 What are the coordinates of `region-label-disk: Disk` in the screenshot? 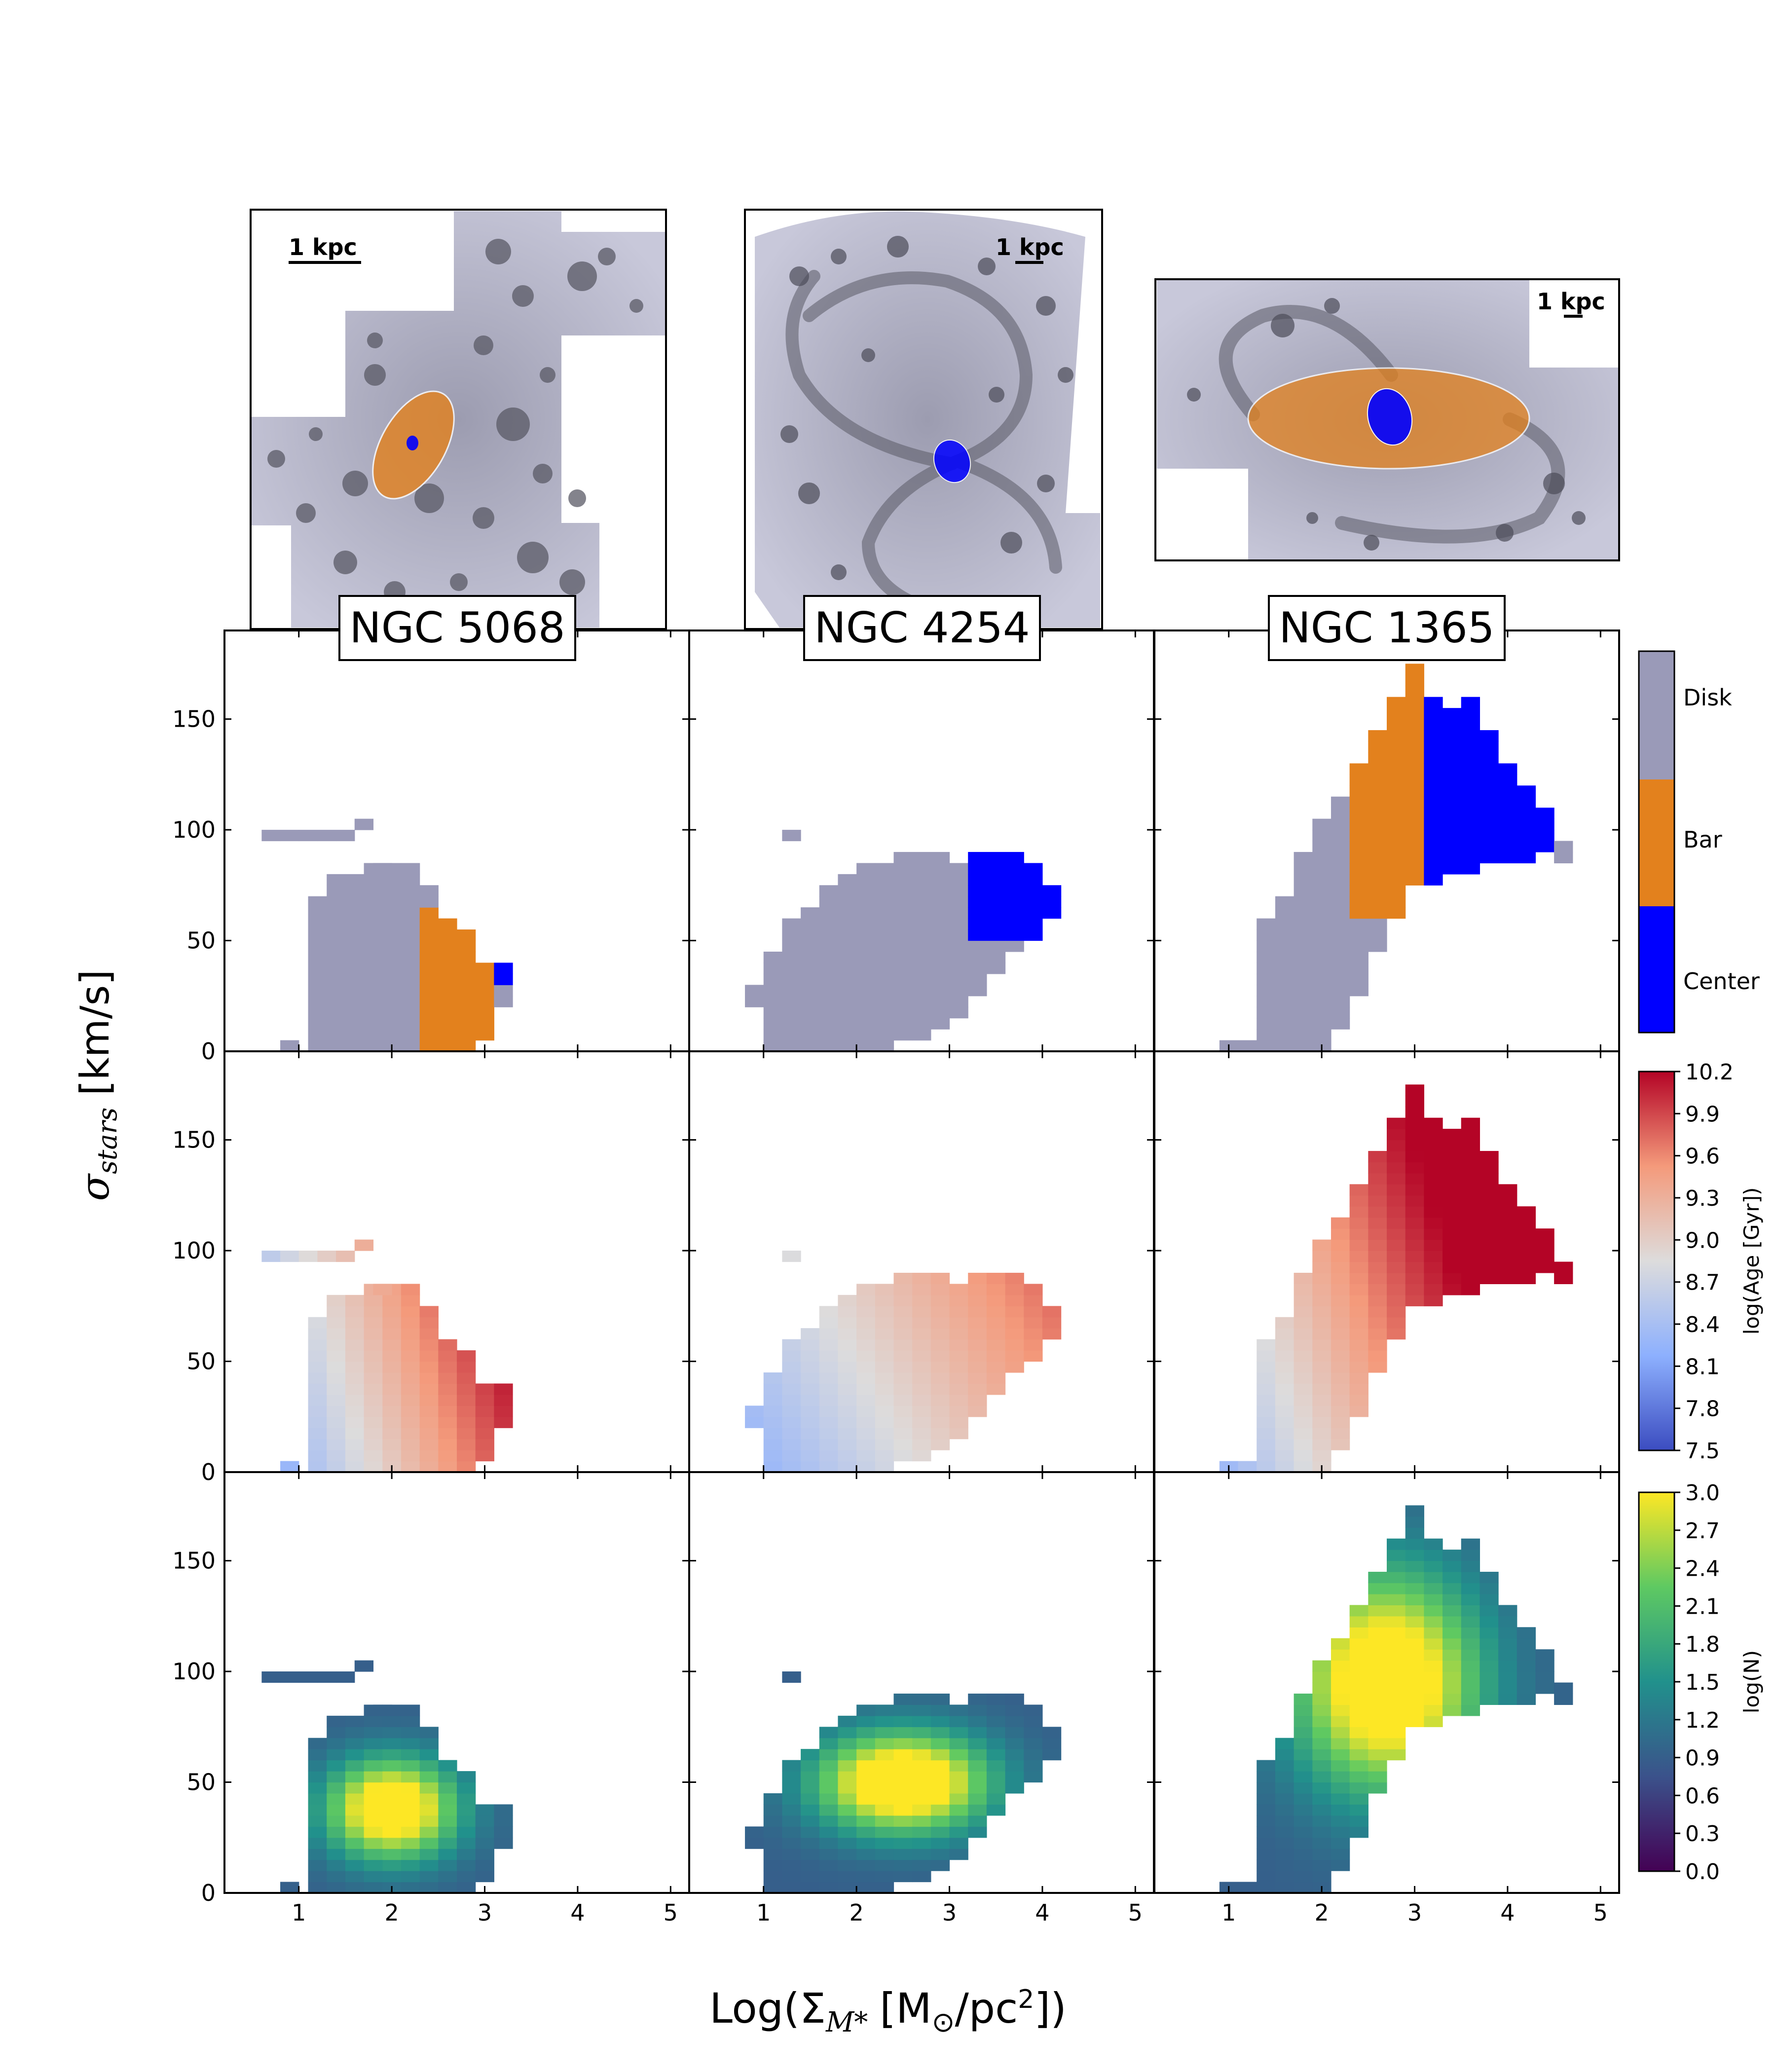 It's located at (1707, 698).